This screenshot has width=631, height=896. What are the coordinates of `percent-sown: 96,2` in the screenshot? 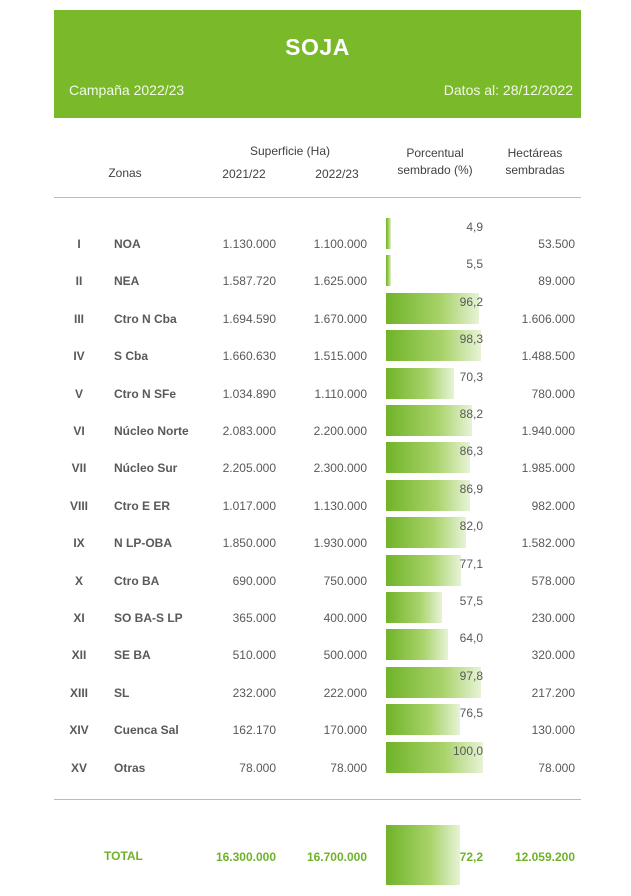 It's located at (471, 301).